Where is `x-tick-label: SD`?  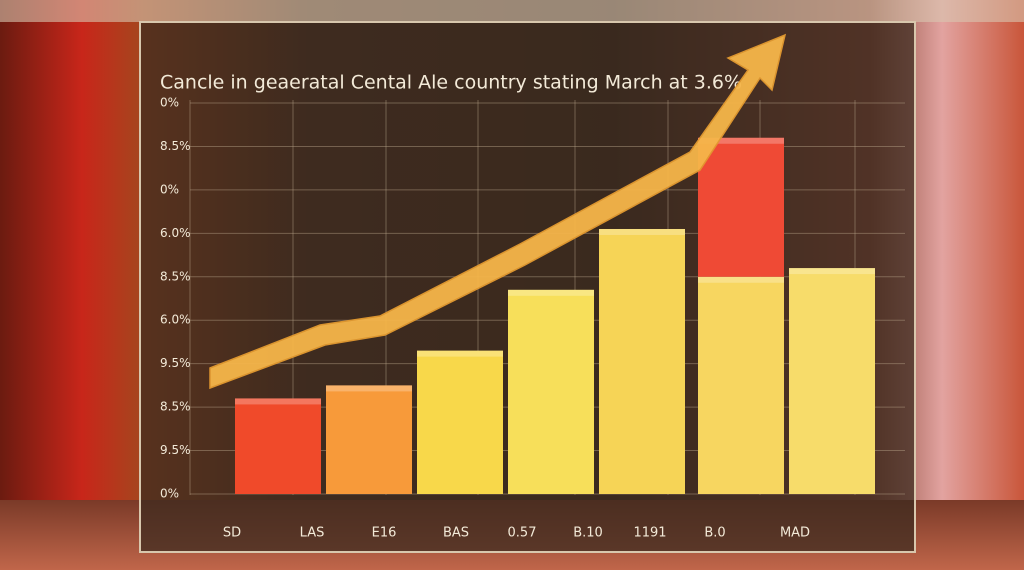
x-tick-label: SD is located at coordinates (232, 533).